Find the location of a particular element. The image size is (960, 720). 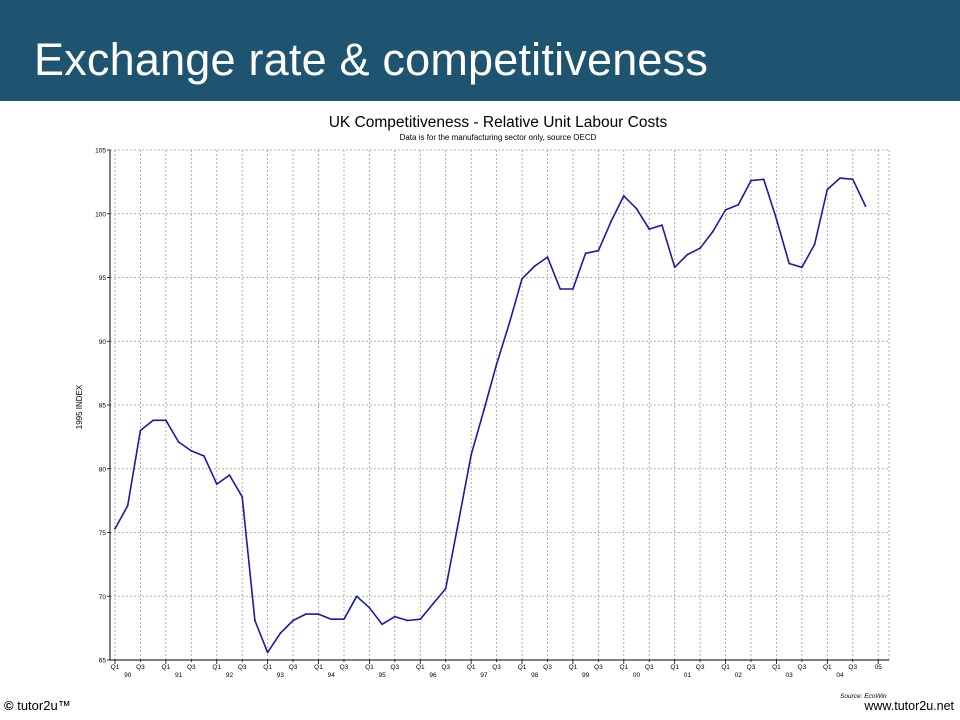

y-tick-label: 95 is located at coordinates (103, 278).